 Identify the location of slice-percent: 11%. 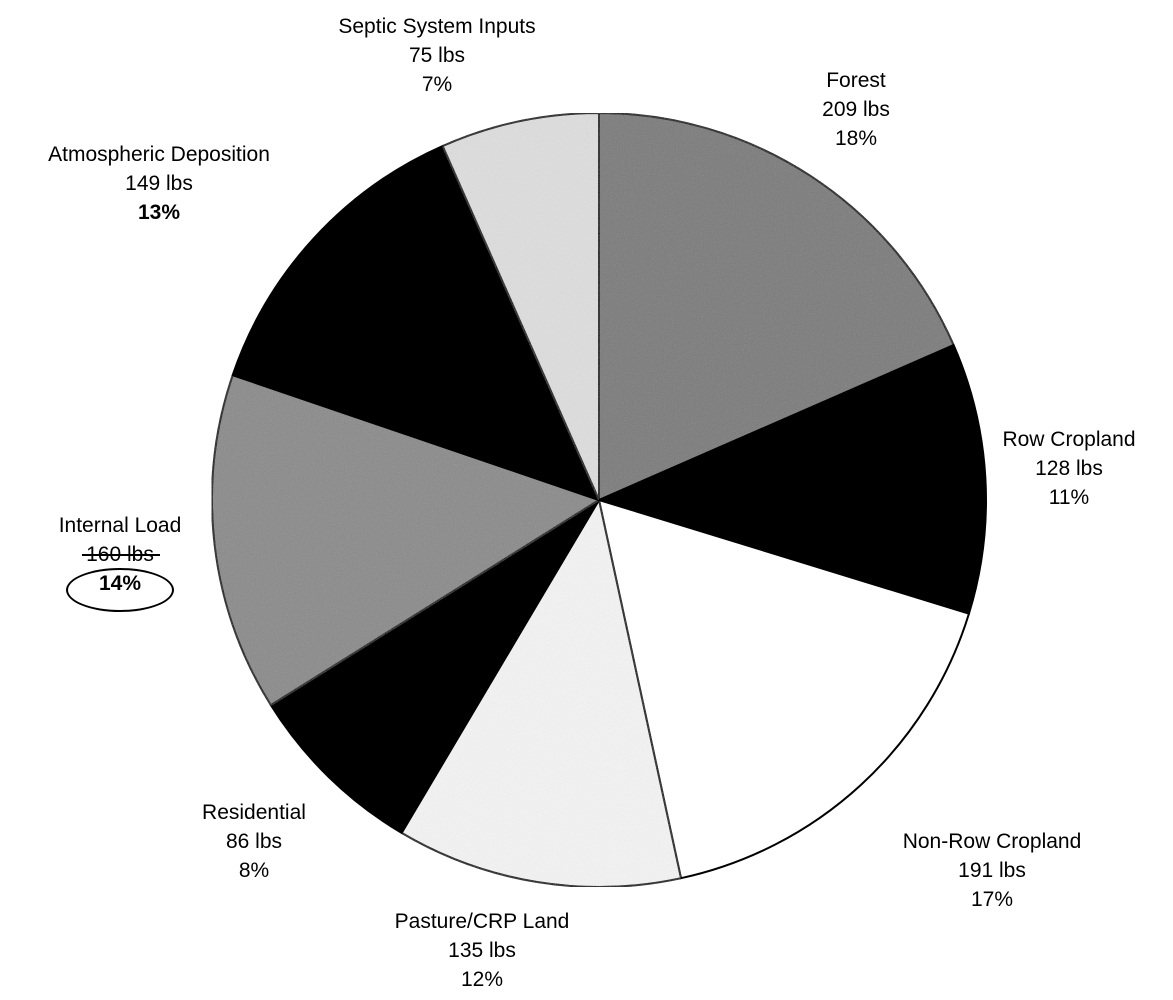
(1069, 497).